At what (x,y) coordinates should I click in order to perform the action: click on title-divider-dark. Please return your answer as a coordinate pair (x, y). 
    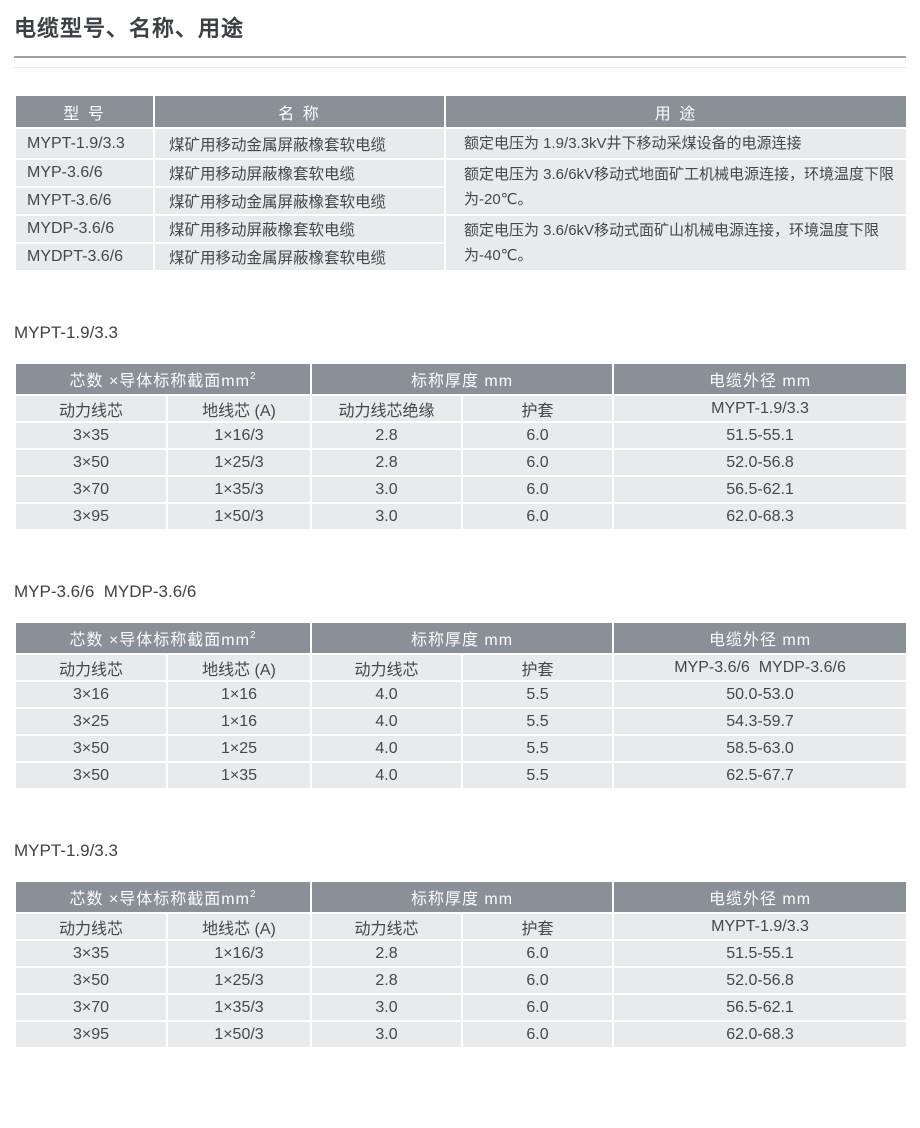
    Looking at the image, I should click on (460, 57).